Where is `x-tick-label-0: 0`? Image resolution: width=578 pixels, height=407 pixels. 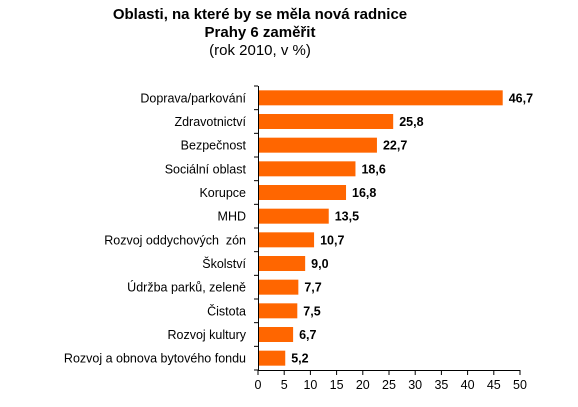
x-tick-label-0: 0 is located at coordinates (258, 385).